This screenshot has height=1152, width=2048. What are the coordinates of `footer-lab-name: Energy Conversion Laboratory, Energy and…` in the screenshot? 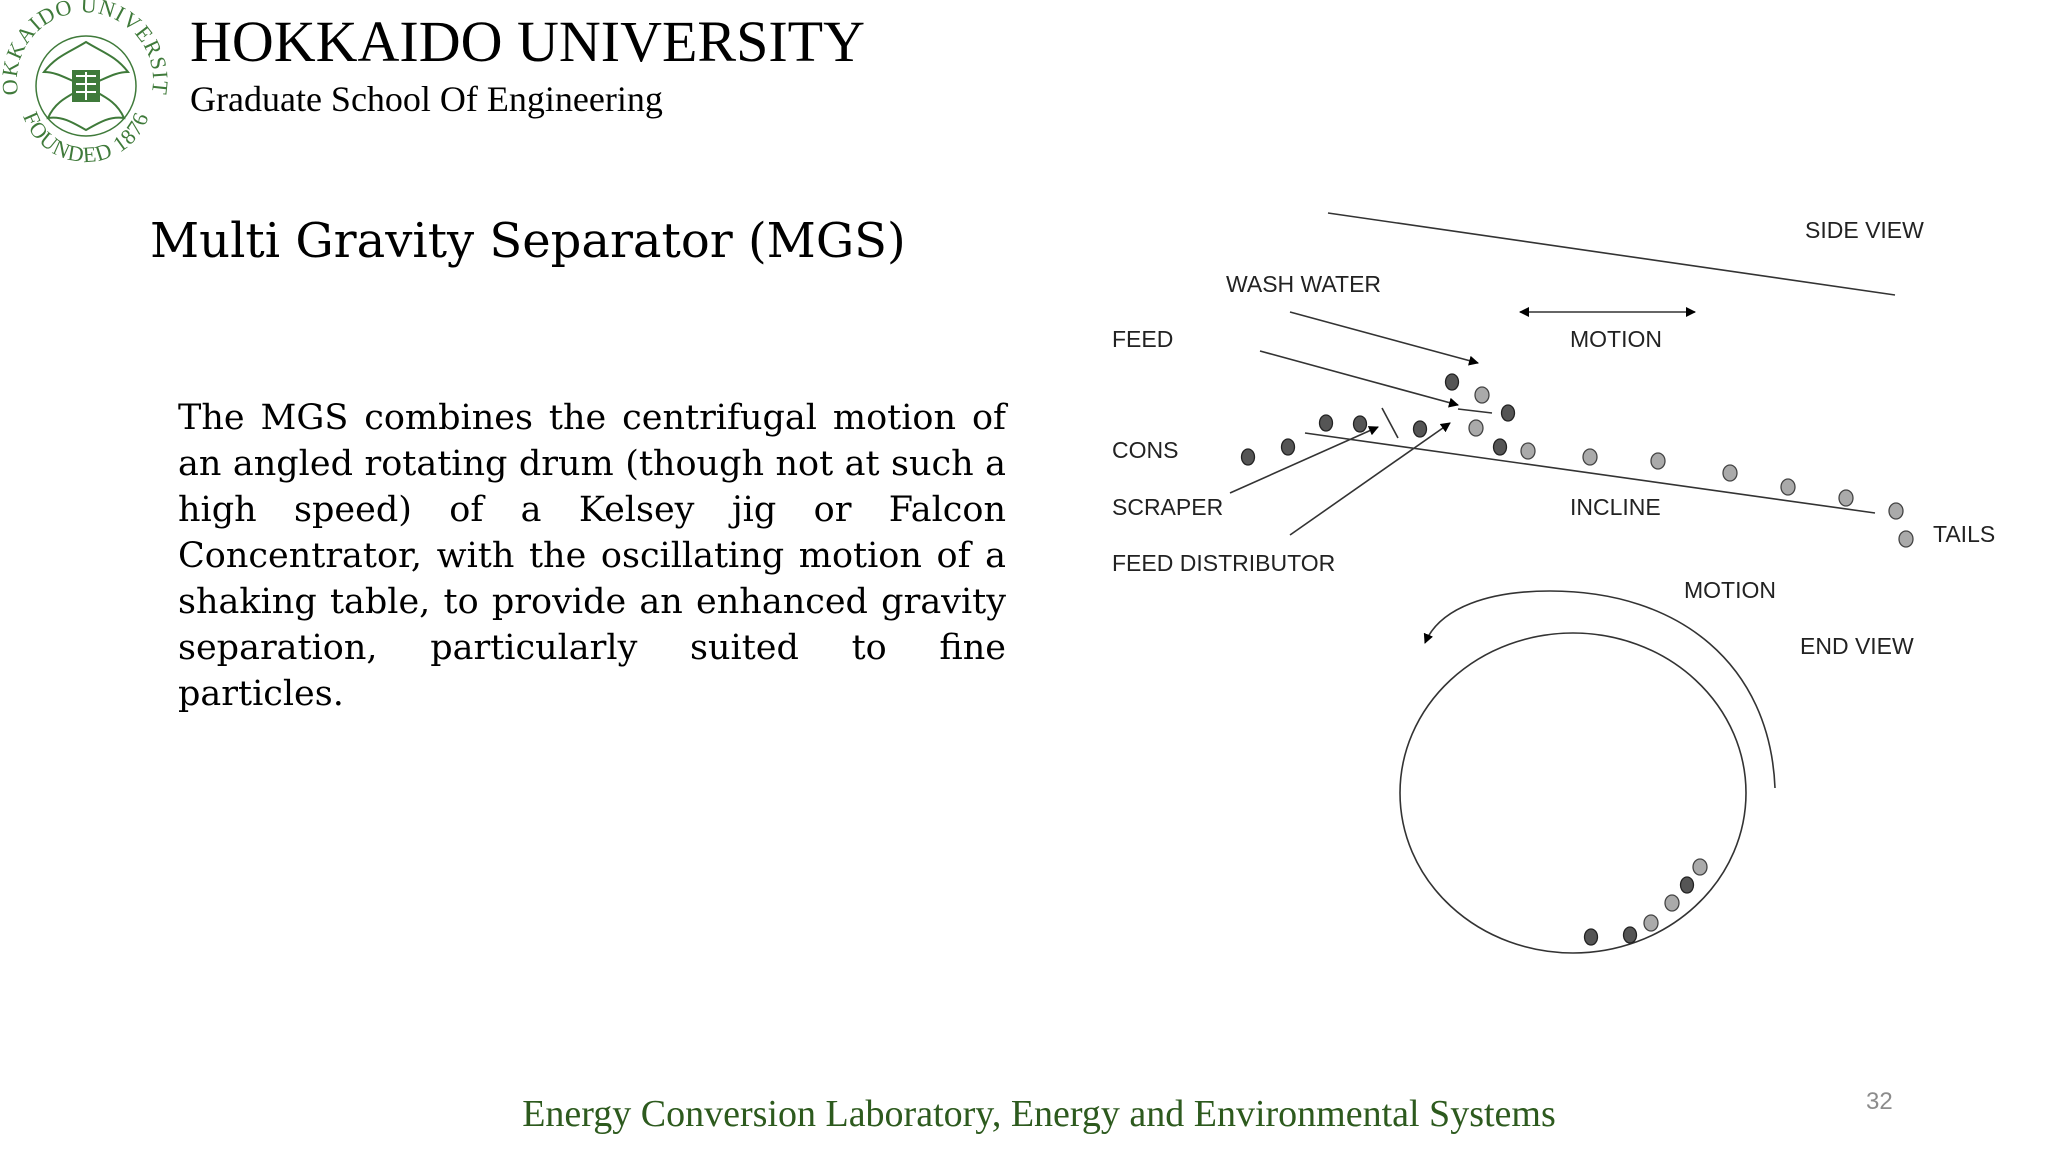 It's located at (1039, 1114).